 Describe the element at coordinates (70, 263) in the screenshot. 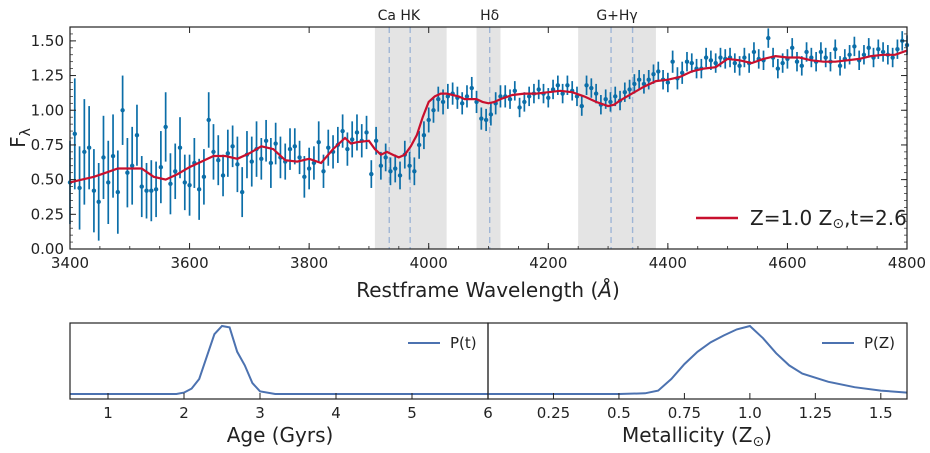

I see `x-tick-label: 3400` at that location.